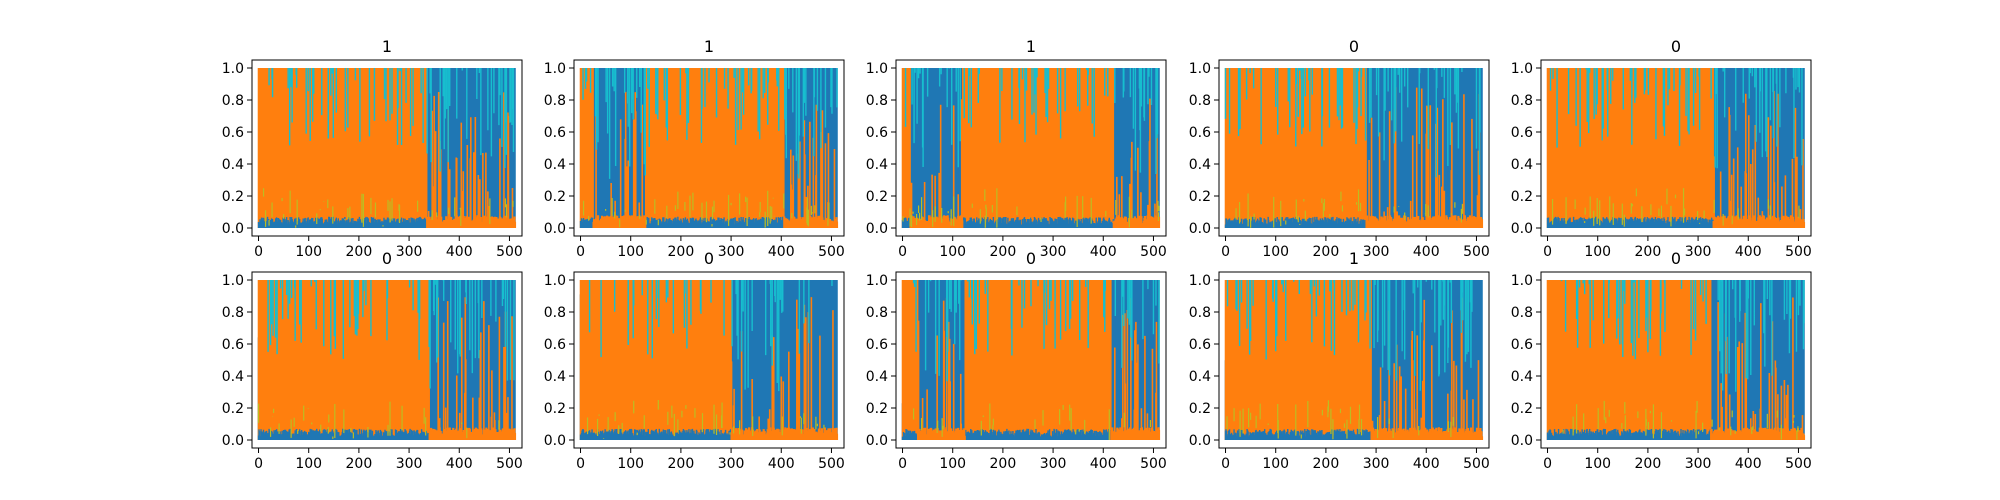 The height and width of the screenshot is (500, 2000). What do you see at coordinates (1675, 207) in the screenshot?
I see `series-olive-line` at bounding box center [1675, 207].